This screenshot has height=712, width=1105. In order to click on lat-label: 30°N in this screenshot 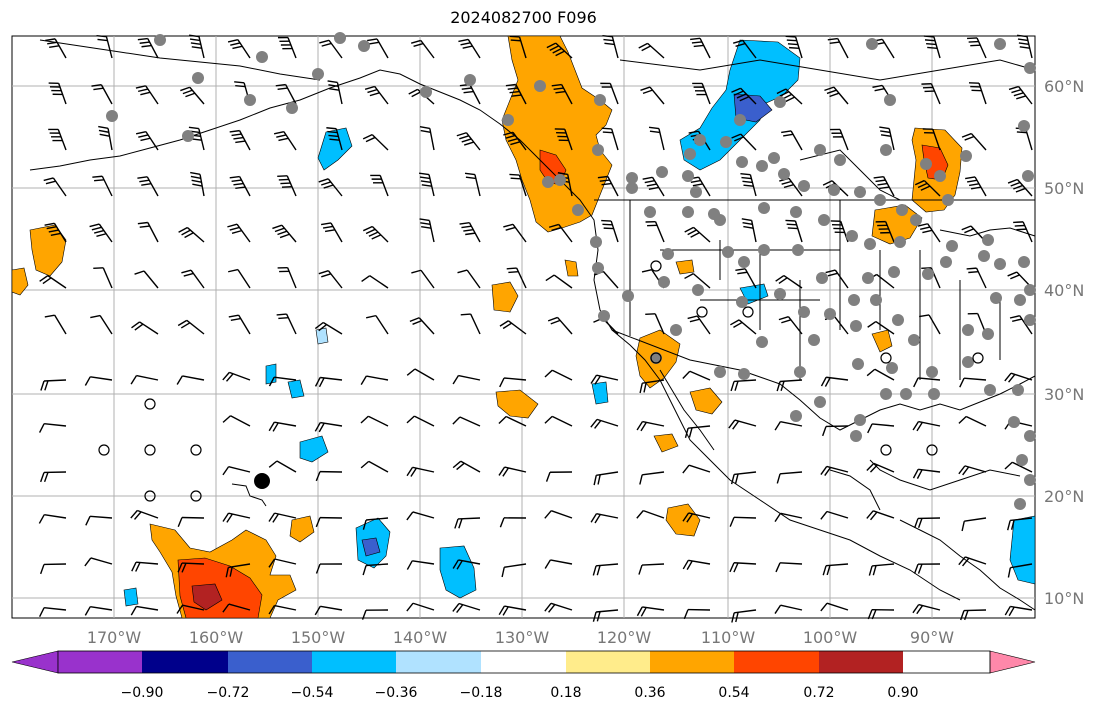, I will do `click(1064, 394)`.